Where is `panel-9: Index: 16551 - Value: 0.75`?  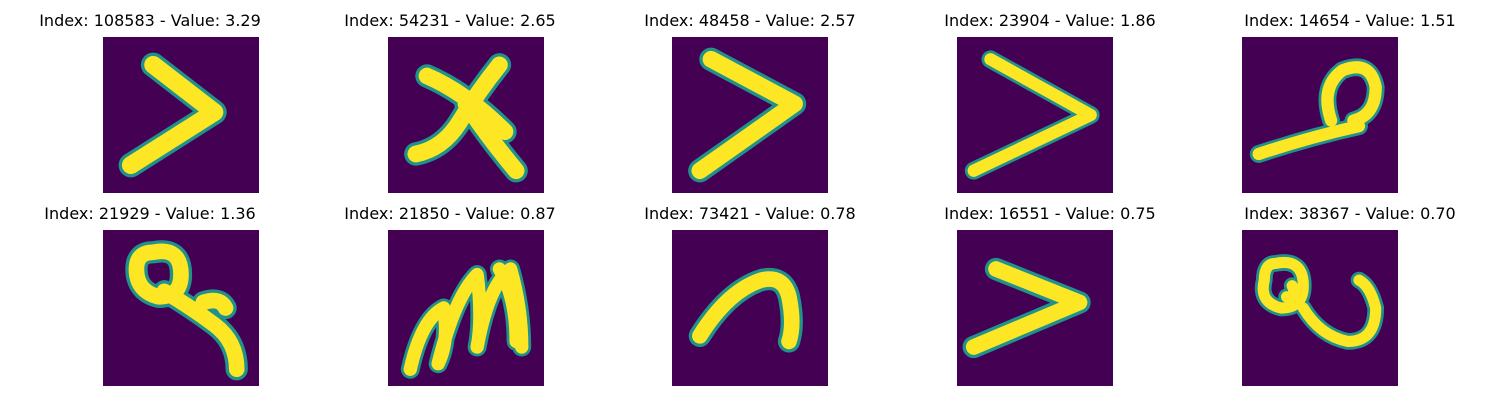
panel-9: Index: 16551 - Value: 0.75 is located at coordinates (1050, 289).